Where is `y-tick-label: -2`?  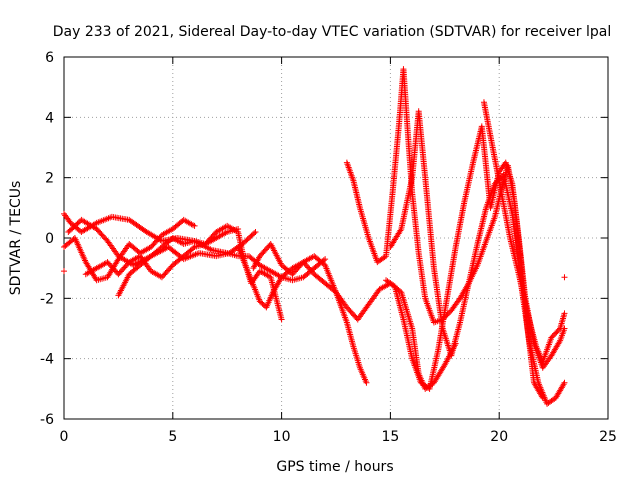
y-tick-label: -2 is located at coordinates (47, 299).